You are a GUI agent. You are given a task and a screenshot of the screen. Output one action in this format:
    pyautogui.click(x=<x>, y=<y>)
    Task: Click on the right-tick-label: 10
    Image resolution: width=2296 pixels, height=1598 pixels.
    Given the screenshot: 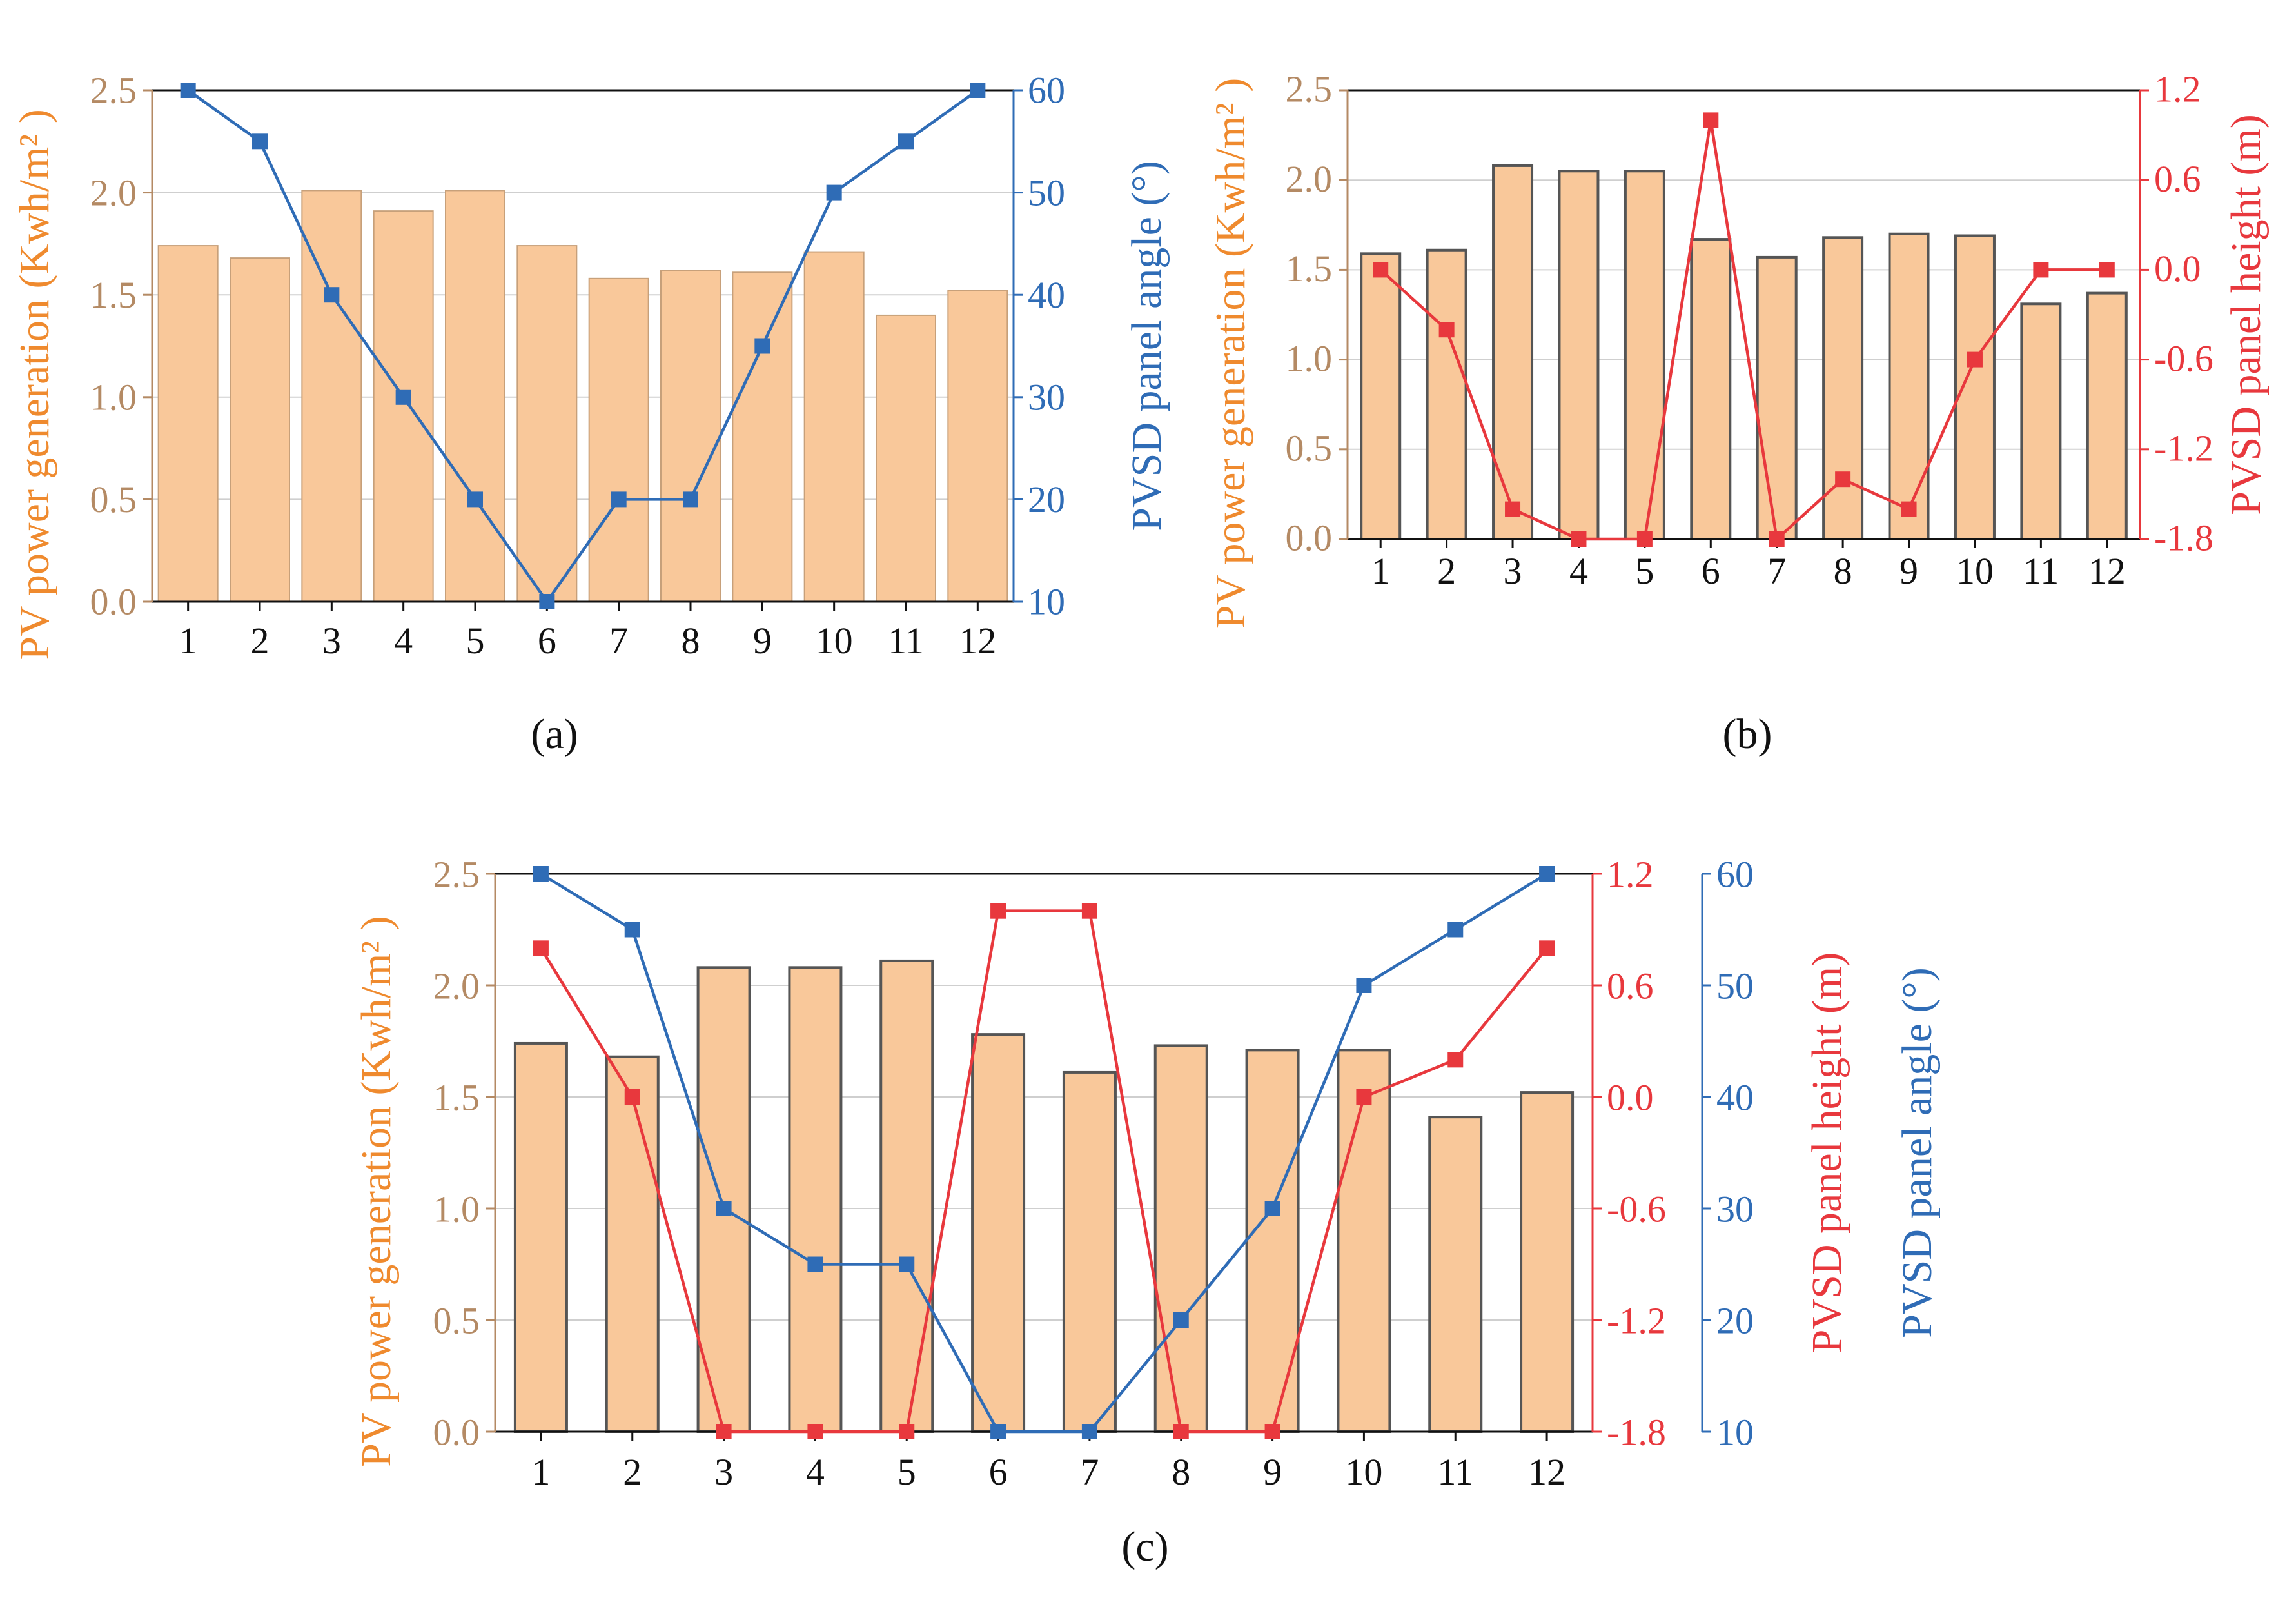 What is the action you would take?
    pyautogui.click(x=1046, y=602)
    